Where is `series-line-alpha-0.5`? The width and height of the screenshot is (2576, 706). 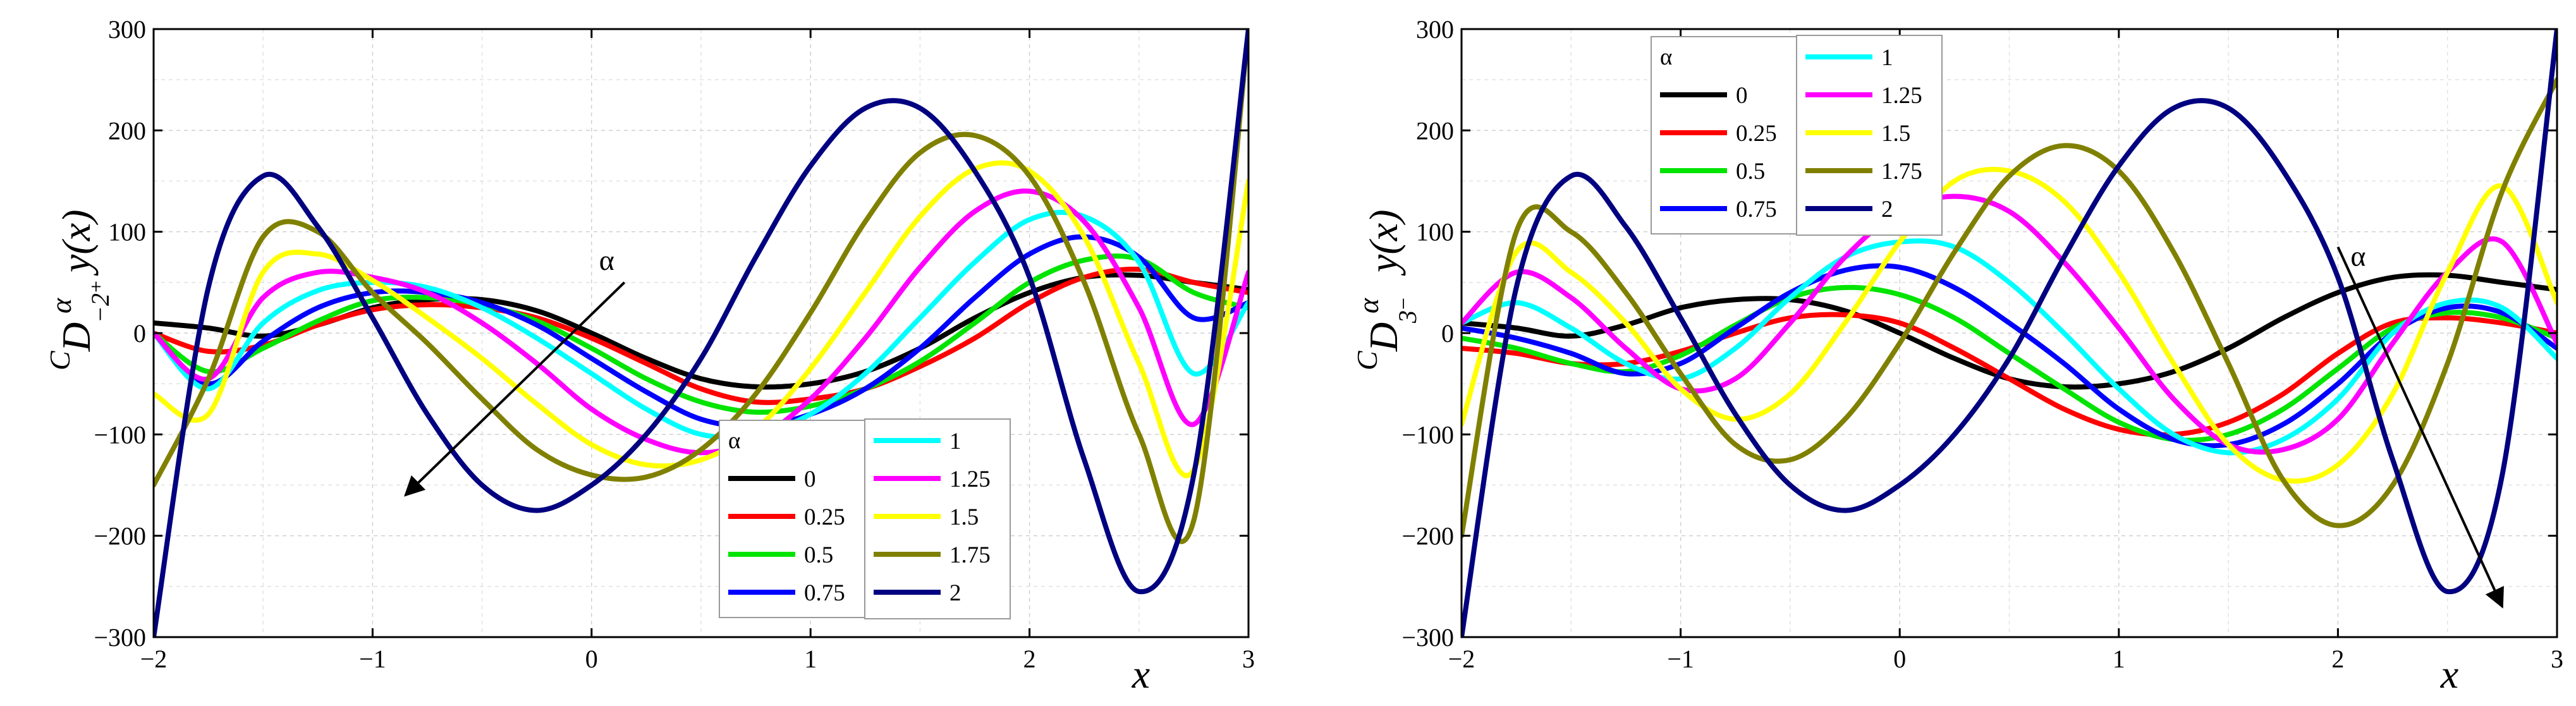 series-line-alpha-0.5 is located at coordinates (701, 334).